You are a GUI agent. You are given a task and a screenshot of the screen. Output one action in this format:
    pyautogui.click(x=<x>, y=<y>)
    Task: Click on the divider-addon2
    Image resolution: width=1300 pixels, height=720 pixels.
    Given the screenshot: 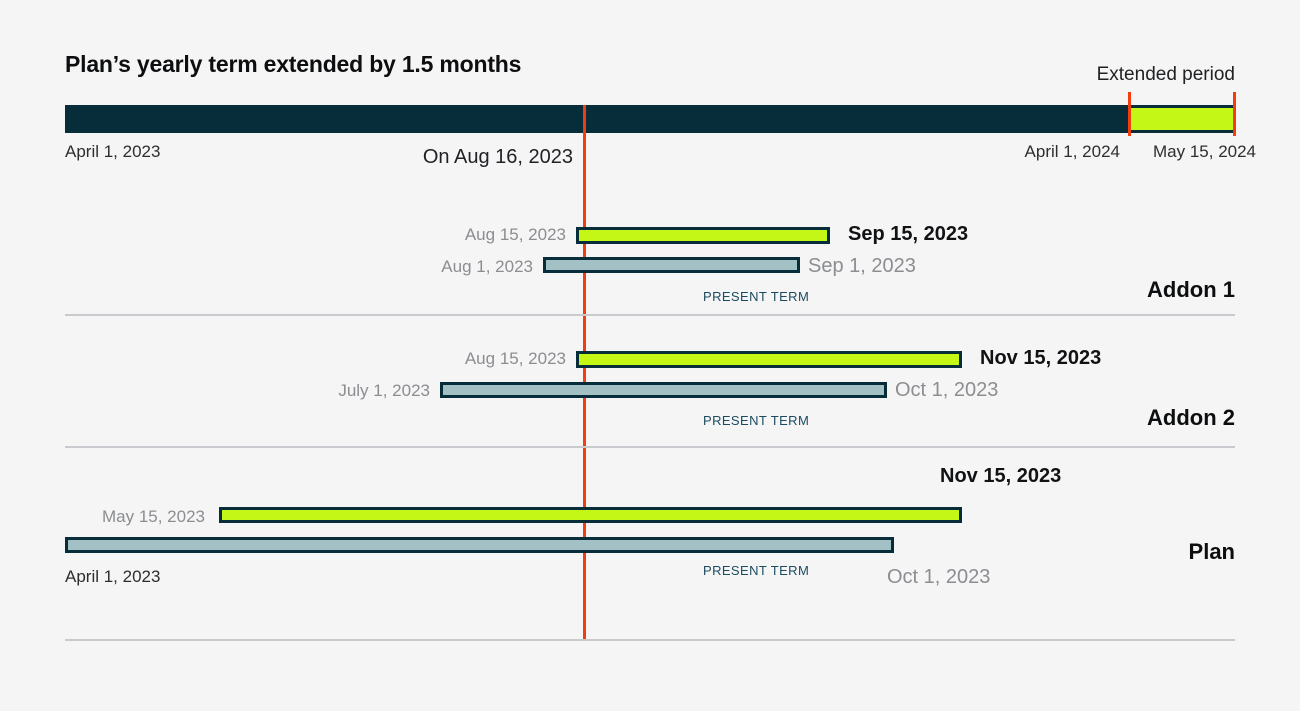 What is the action you would take?
    pyautogui.click(x=650, y=447)
    